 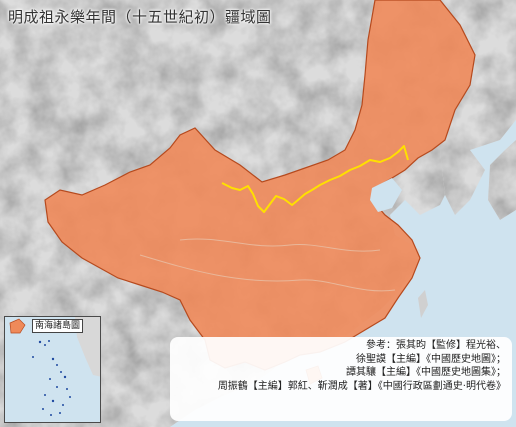 What do you see at coordinates (462, 182) in the screenshot?
I see `land-area-east` at bounding box center [462, 182].